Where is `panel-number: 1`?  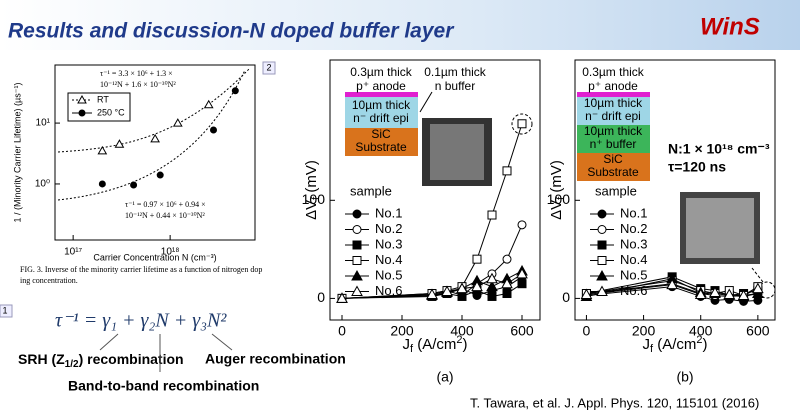
panel-number: 1 is located at coordinates (4, 310).